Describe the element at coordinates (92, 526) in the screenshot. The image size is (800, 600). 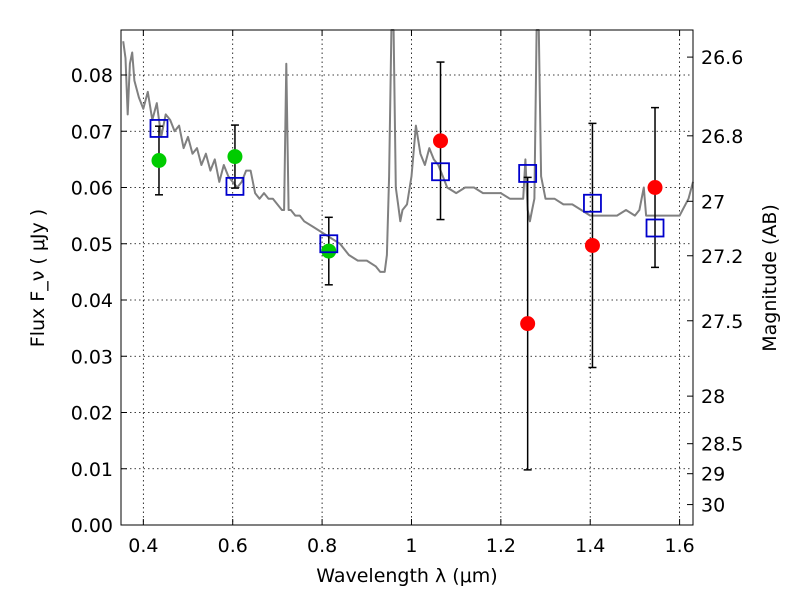
I see `y-tick-label: 0.00` at that location.